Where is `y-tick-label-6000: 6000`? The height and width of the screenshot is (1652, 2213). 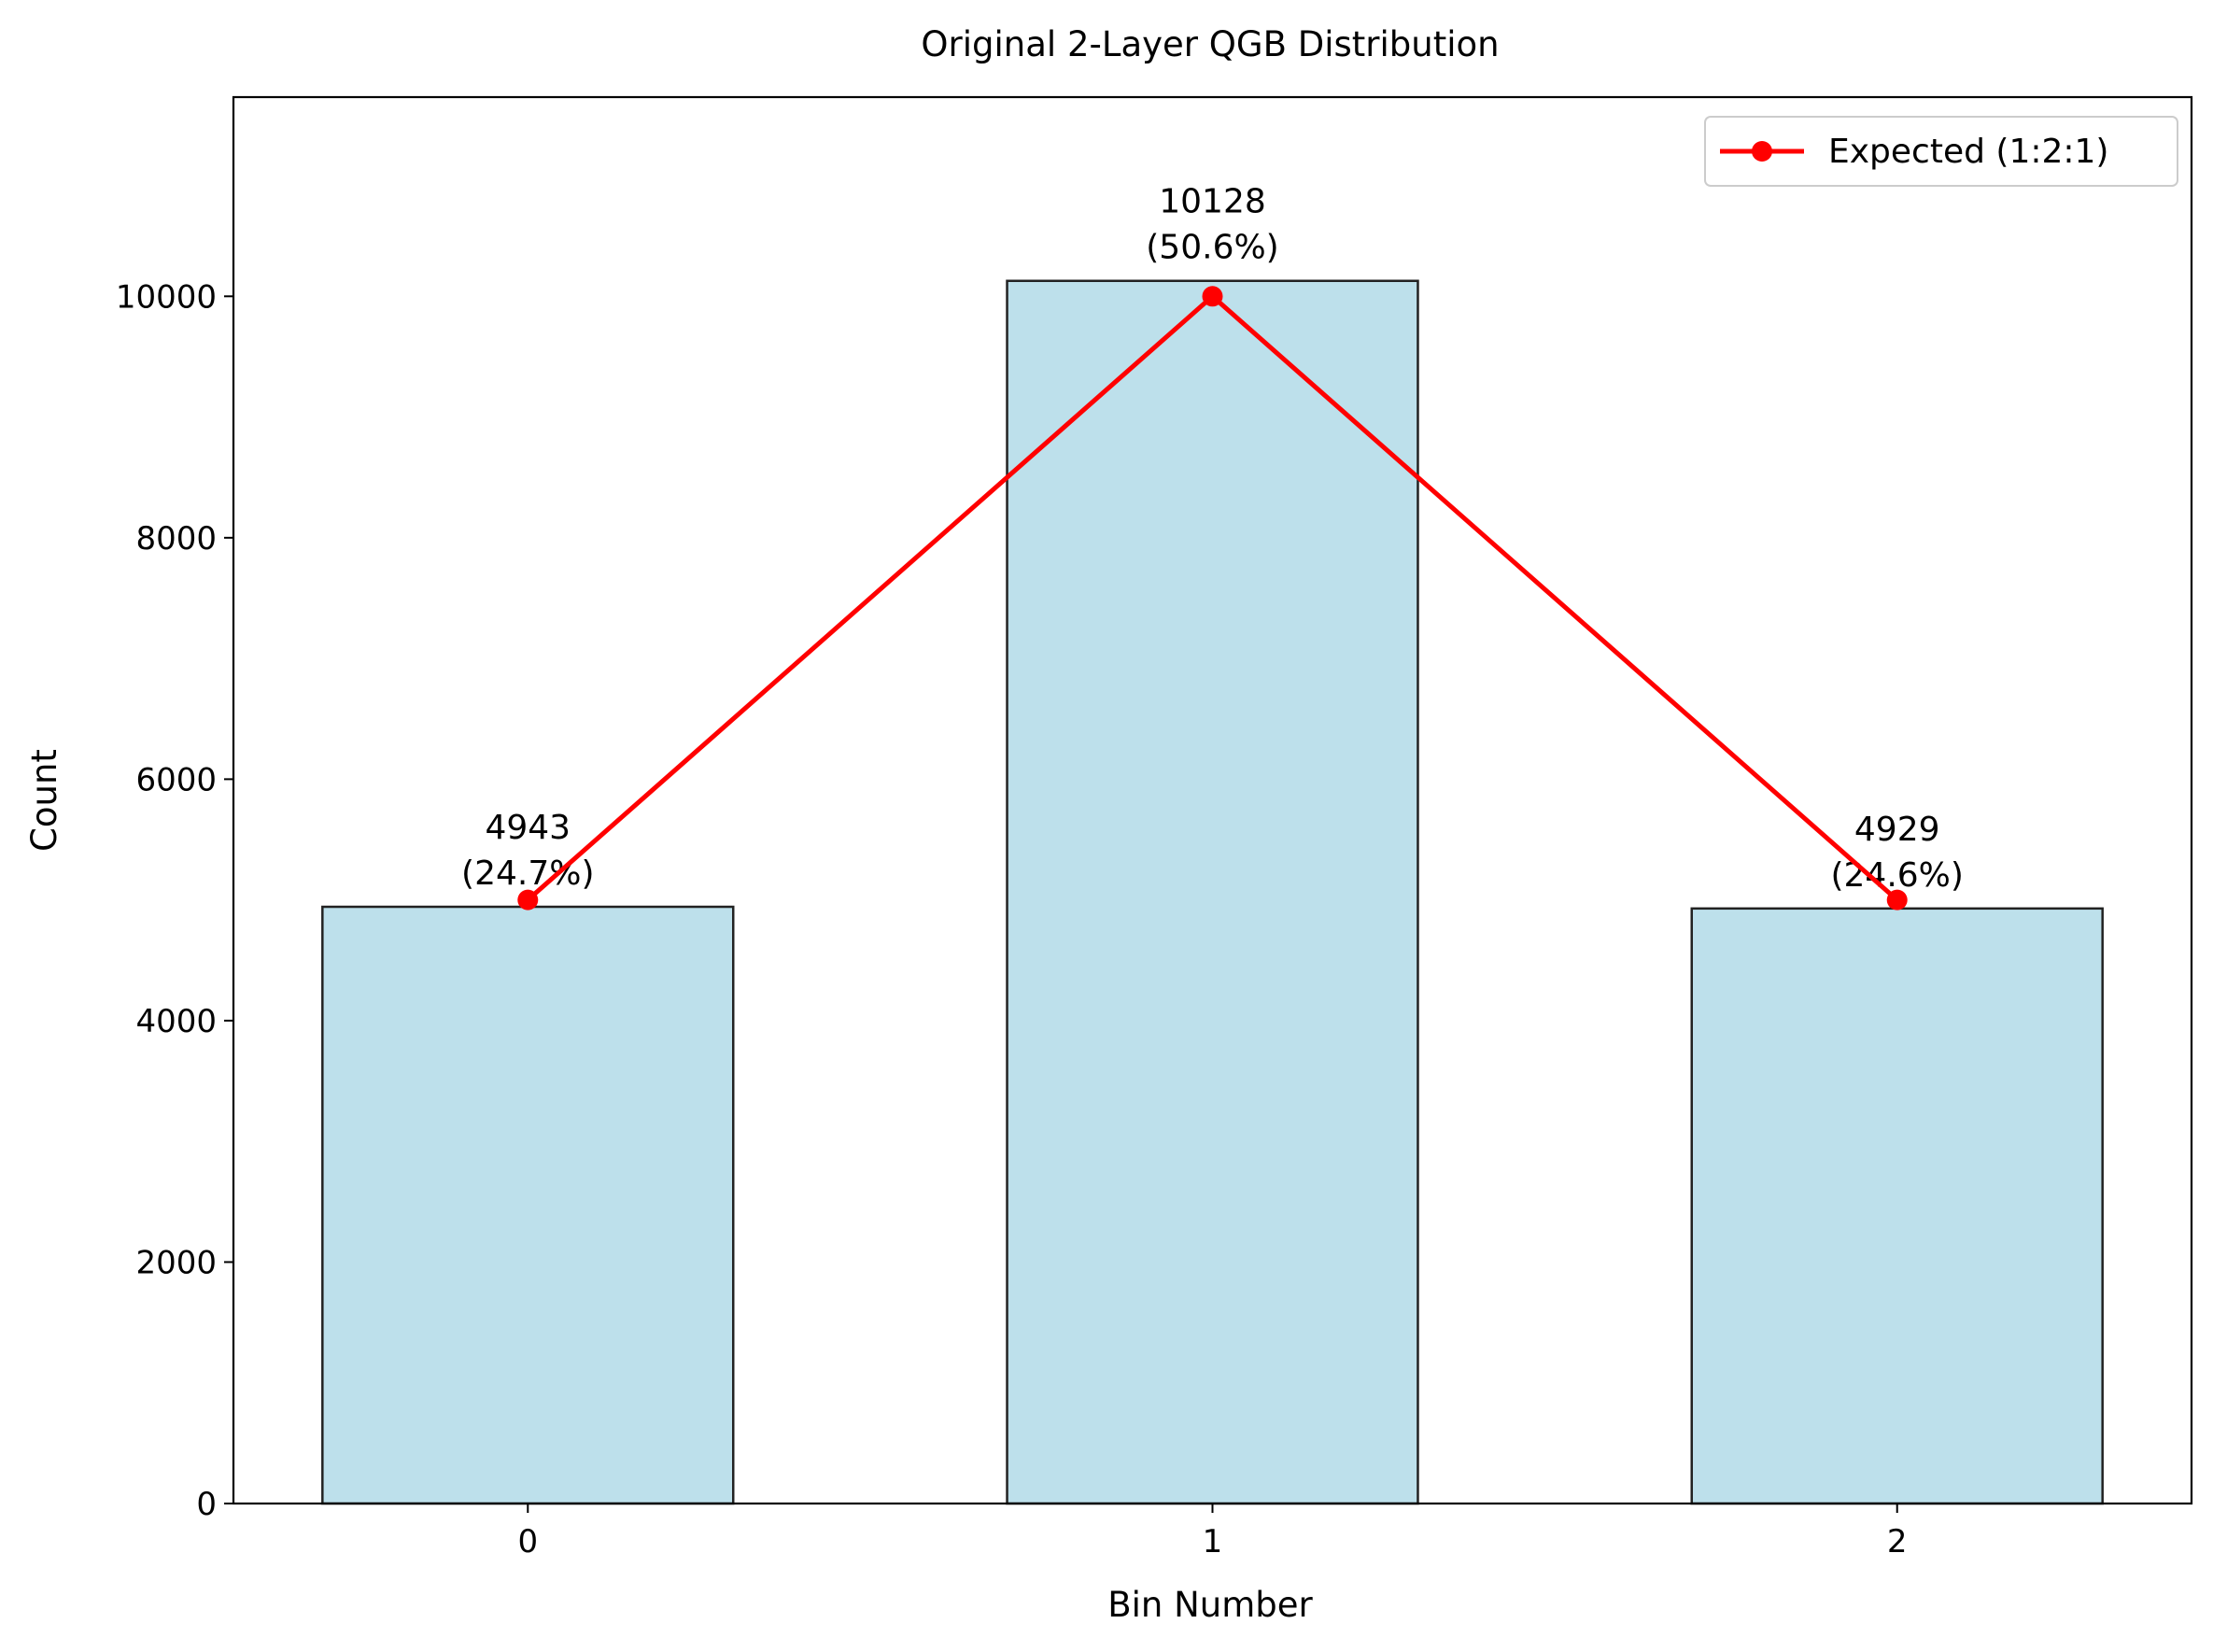 y-tick-label-6000: 6000 is located at coordinates (176, 779).